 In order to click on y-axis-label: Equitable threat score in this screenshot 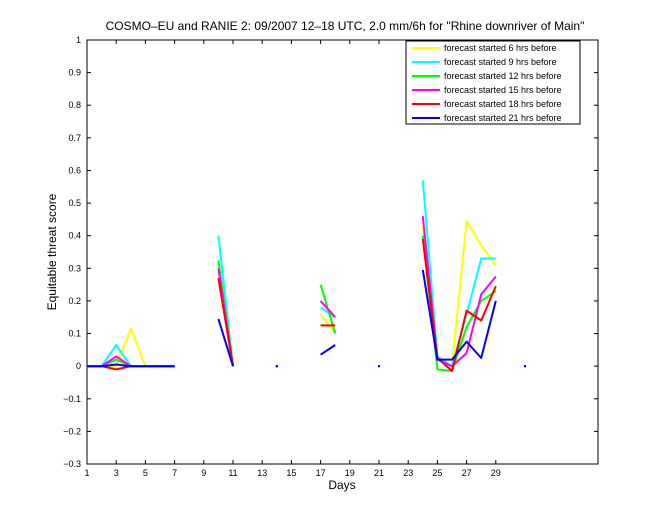, I will do `click(52, 251)`.